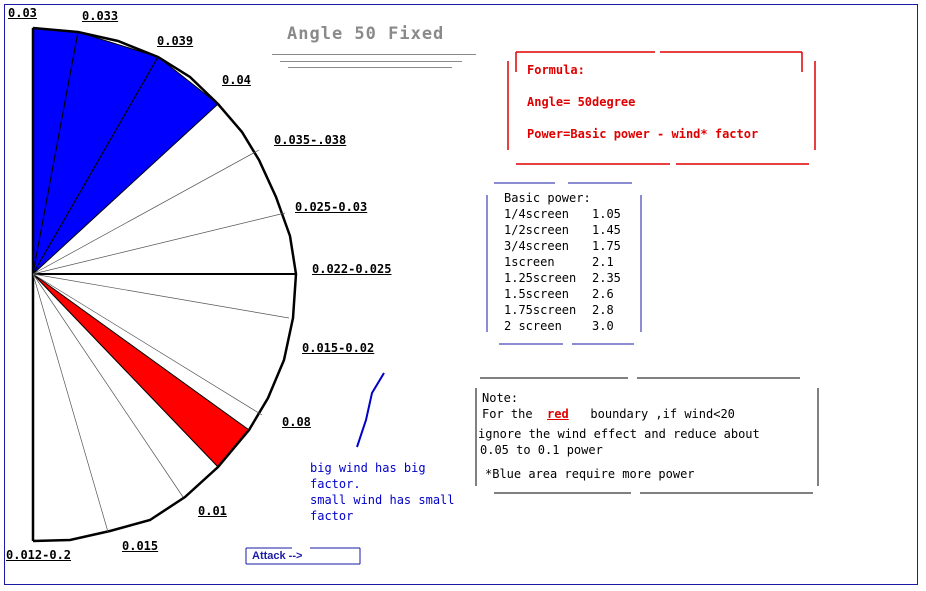 The width and height of the screenshot is (926, 591). Describe the element at coordinates (661, 108) in the screenshot. I see `formula-box-border` at that location.